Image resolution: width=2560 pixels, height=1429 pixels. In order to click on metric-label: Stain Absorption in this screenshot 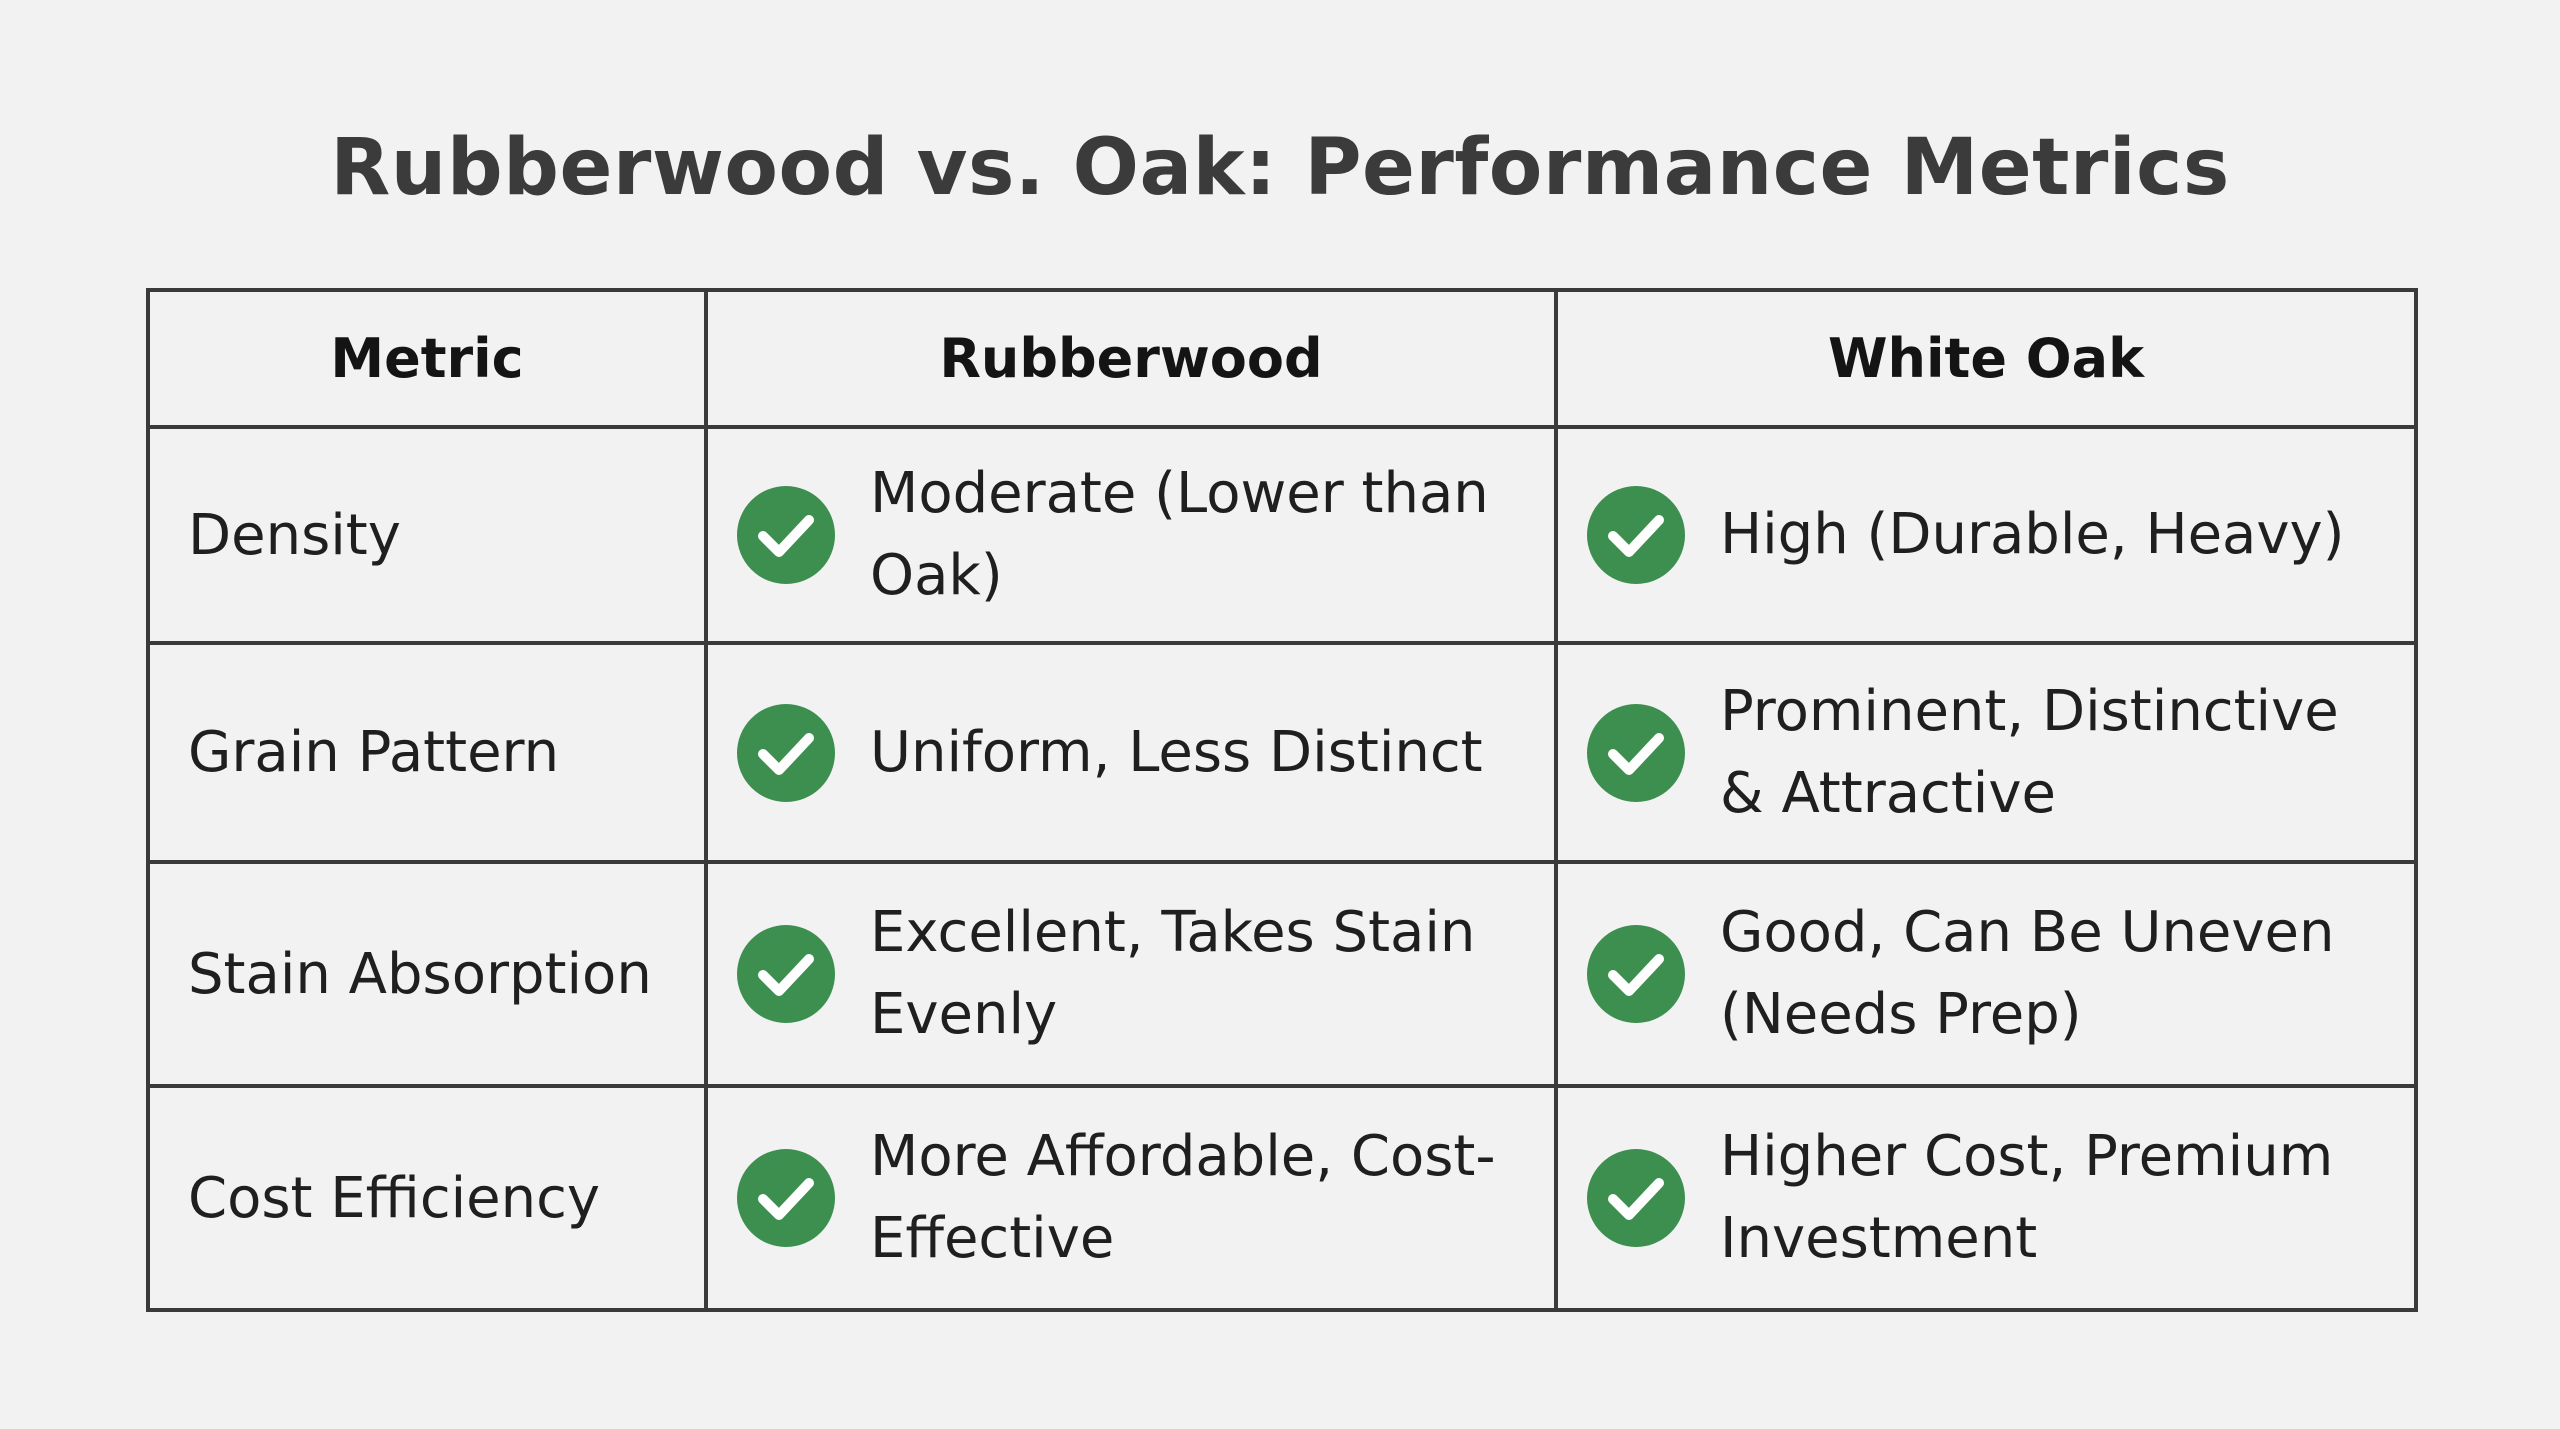, I will do `click(427, 974)`.